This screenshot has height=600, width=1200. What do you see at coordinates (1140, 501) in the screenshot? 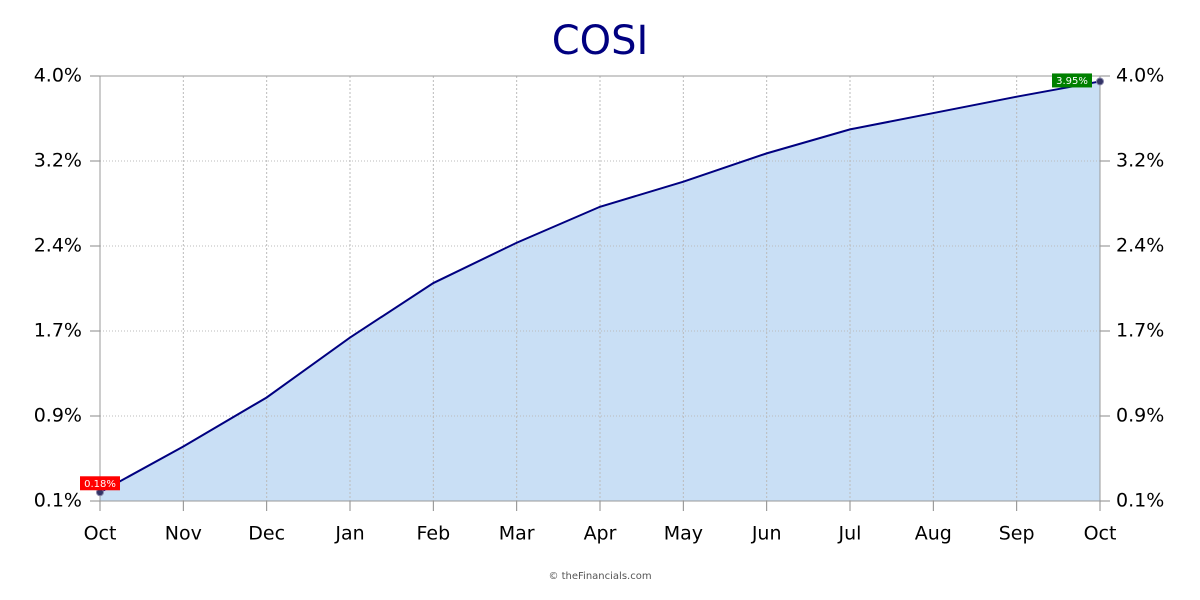
I see `y2-tick-label: 0.1%` at bounding box center [1140, 501].